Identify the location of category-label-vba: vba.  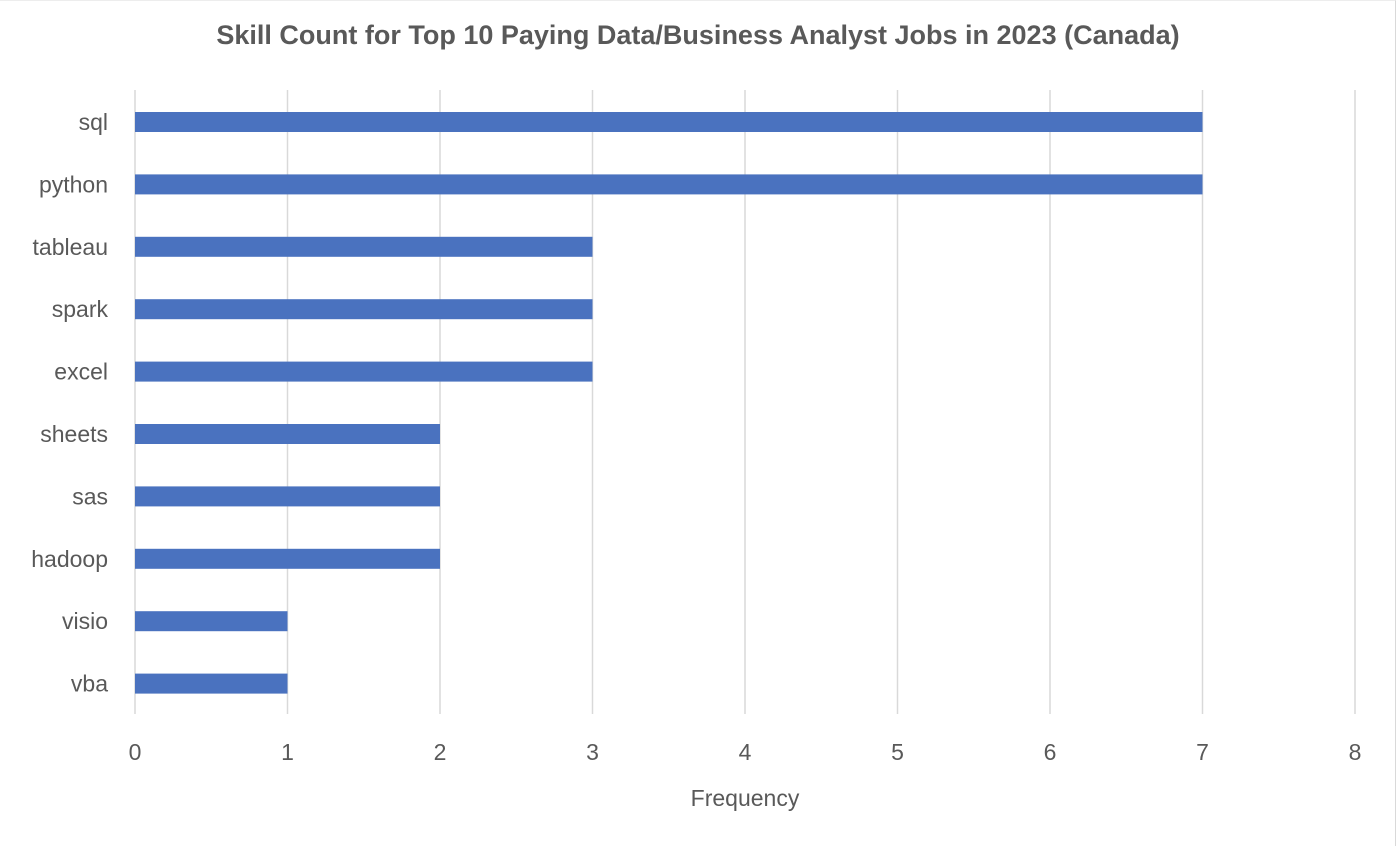
(89, 684).